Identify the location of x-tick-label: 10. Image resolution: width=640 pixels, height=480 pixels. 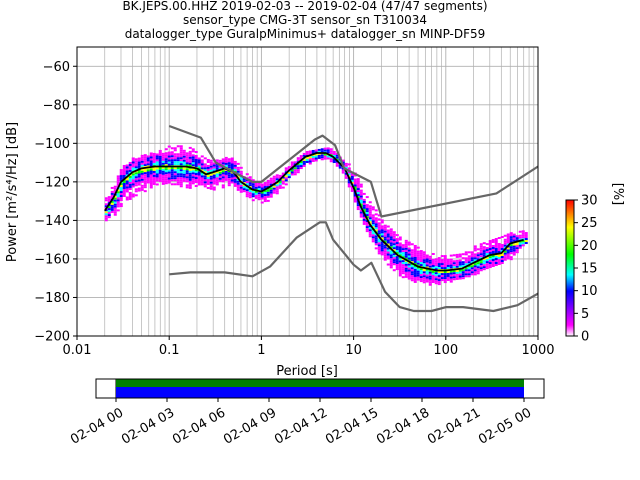
(353, 350).